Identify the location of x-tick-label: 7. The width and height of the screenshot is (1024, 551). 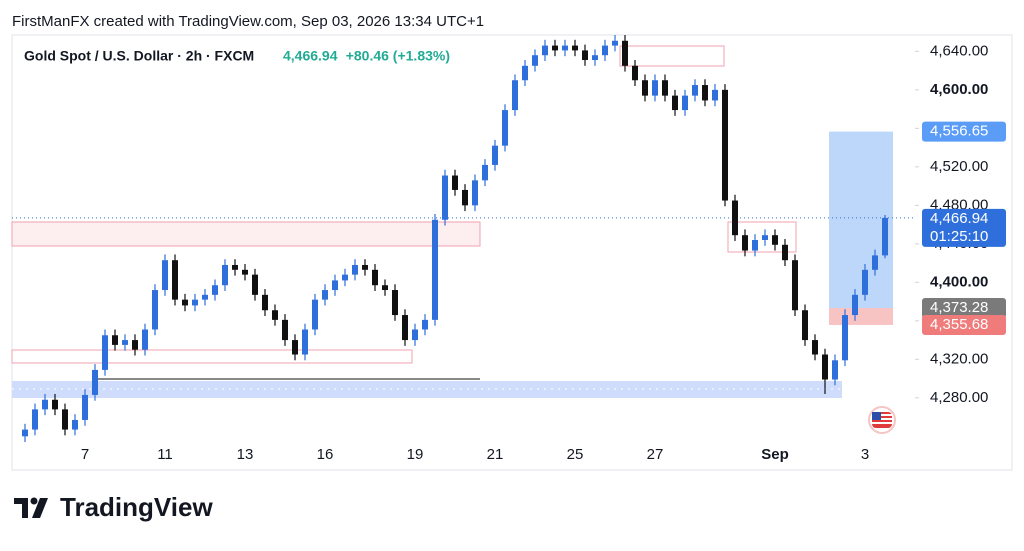
(85, 454).